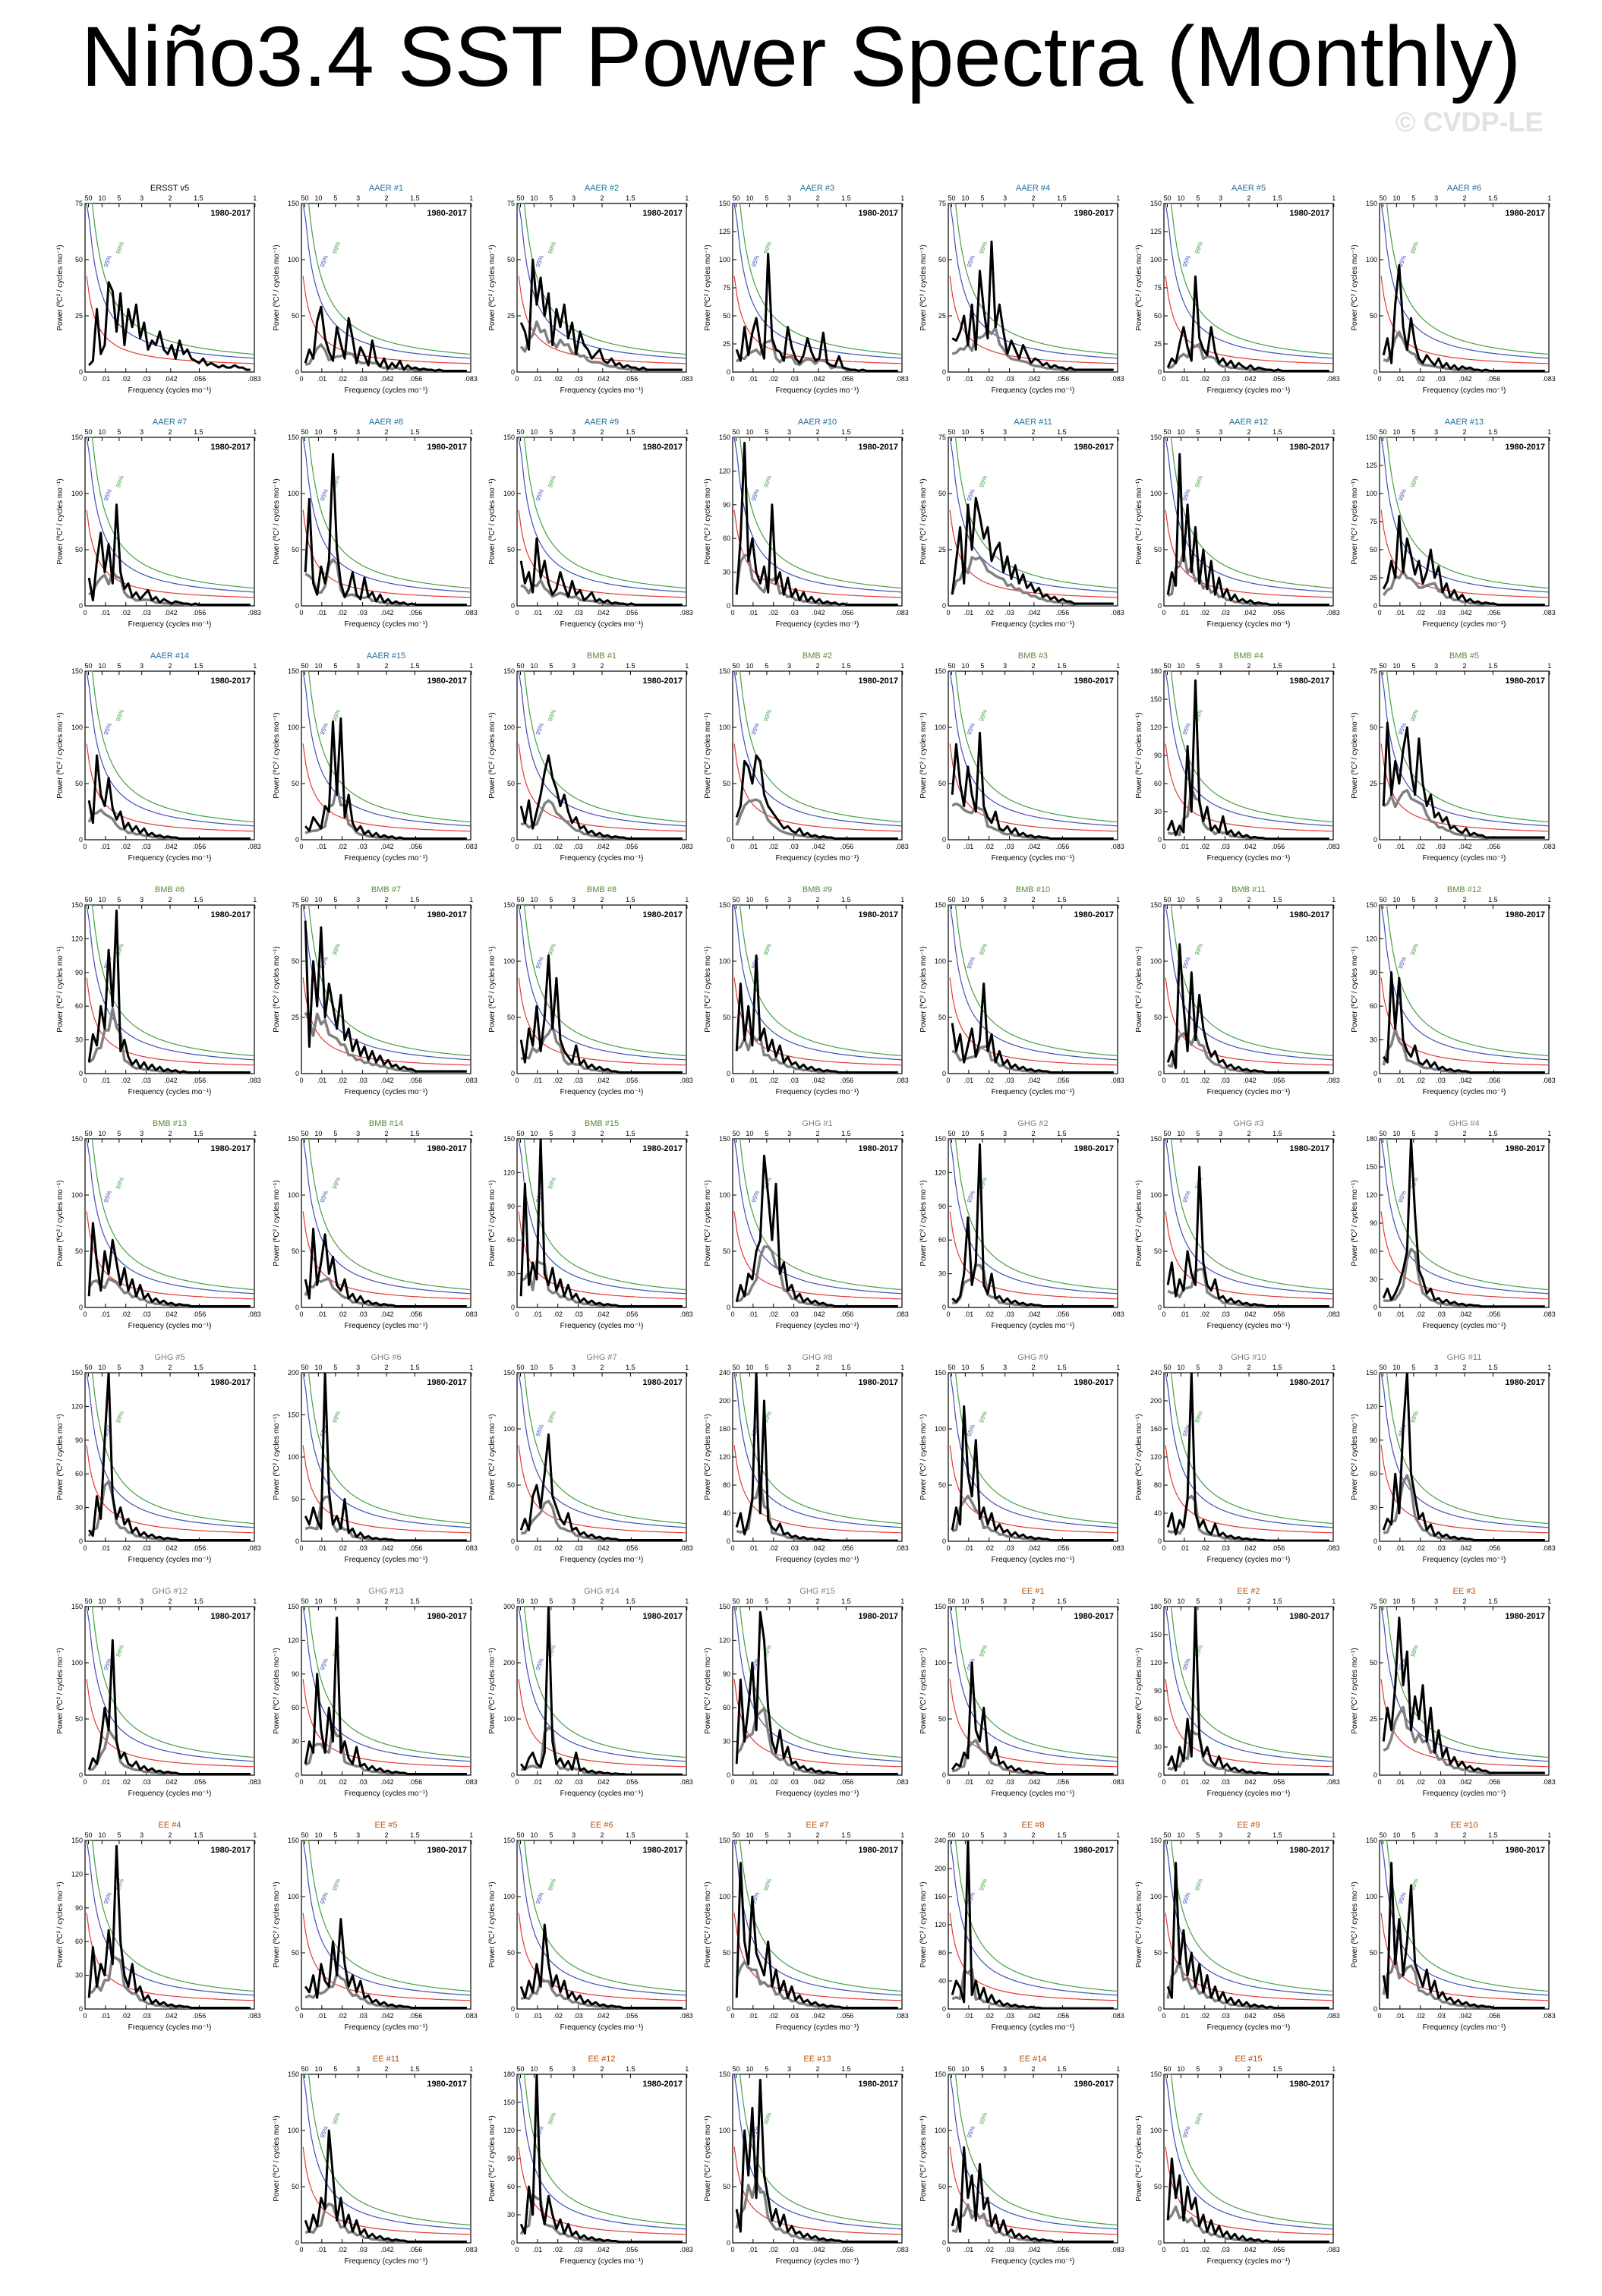  What do you see at coordinates (1373, 1223) in the screenshot?
I see `y-tick-label: 90` at bounding box center [1373, 1223].